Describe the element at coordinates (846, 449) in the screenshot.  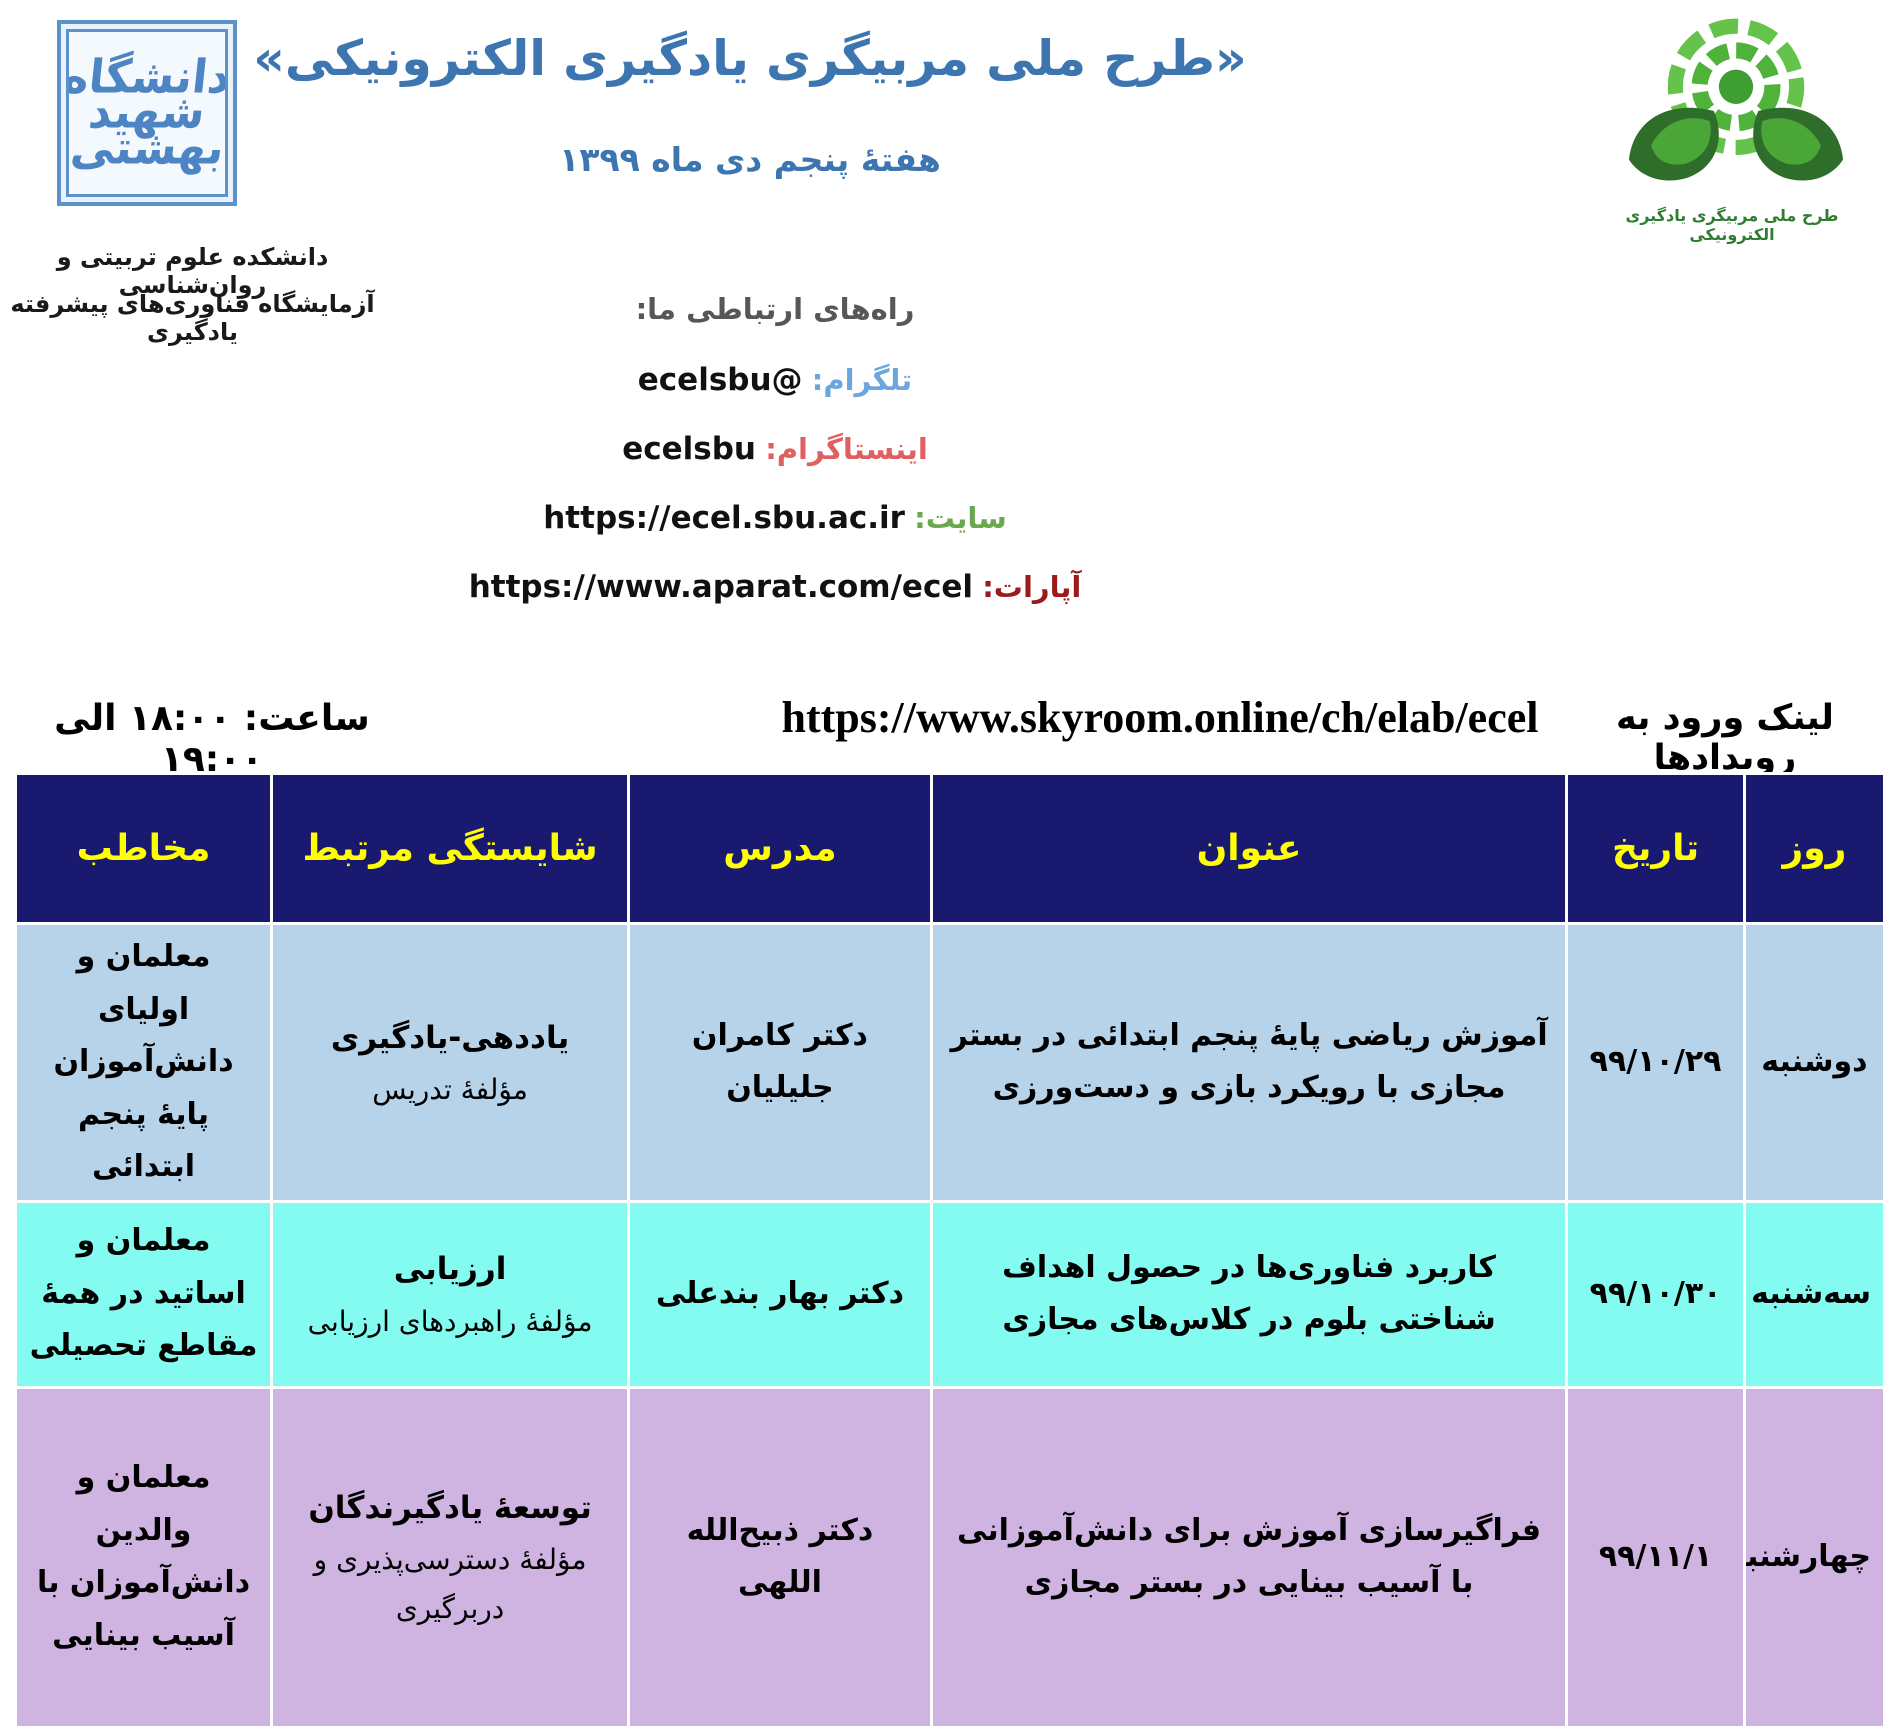
I see `instagram-label: اینستاگرام:` at that location.